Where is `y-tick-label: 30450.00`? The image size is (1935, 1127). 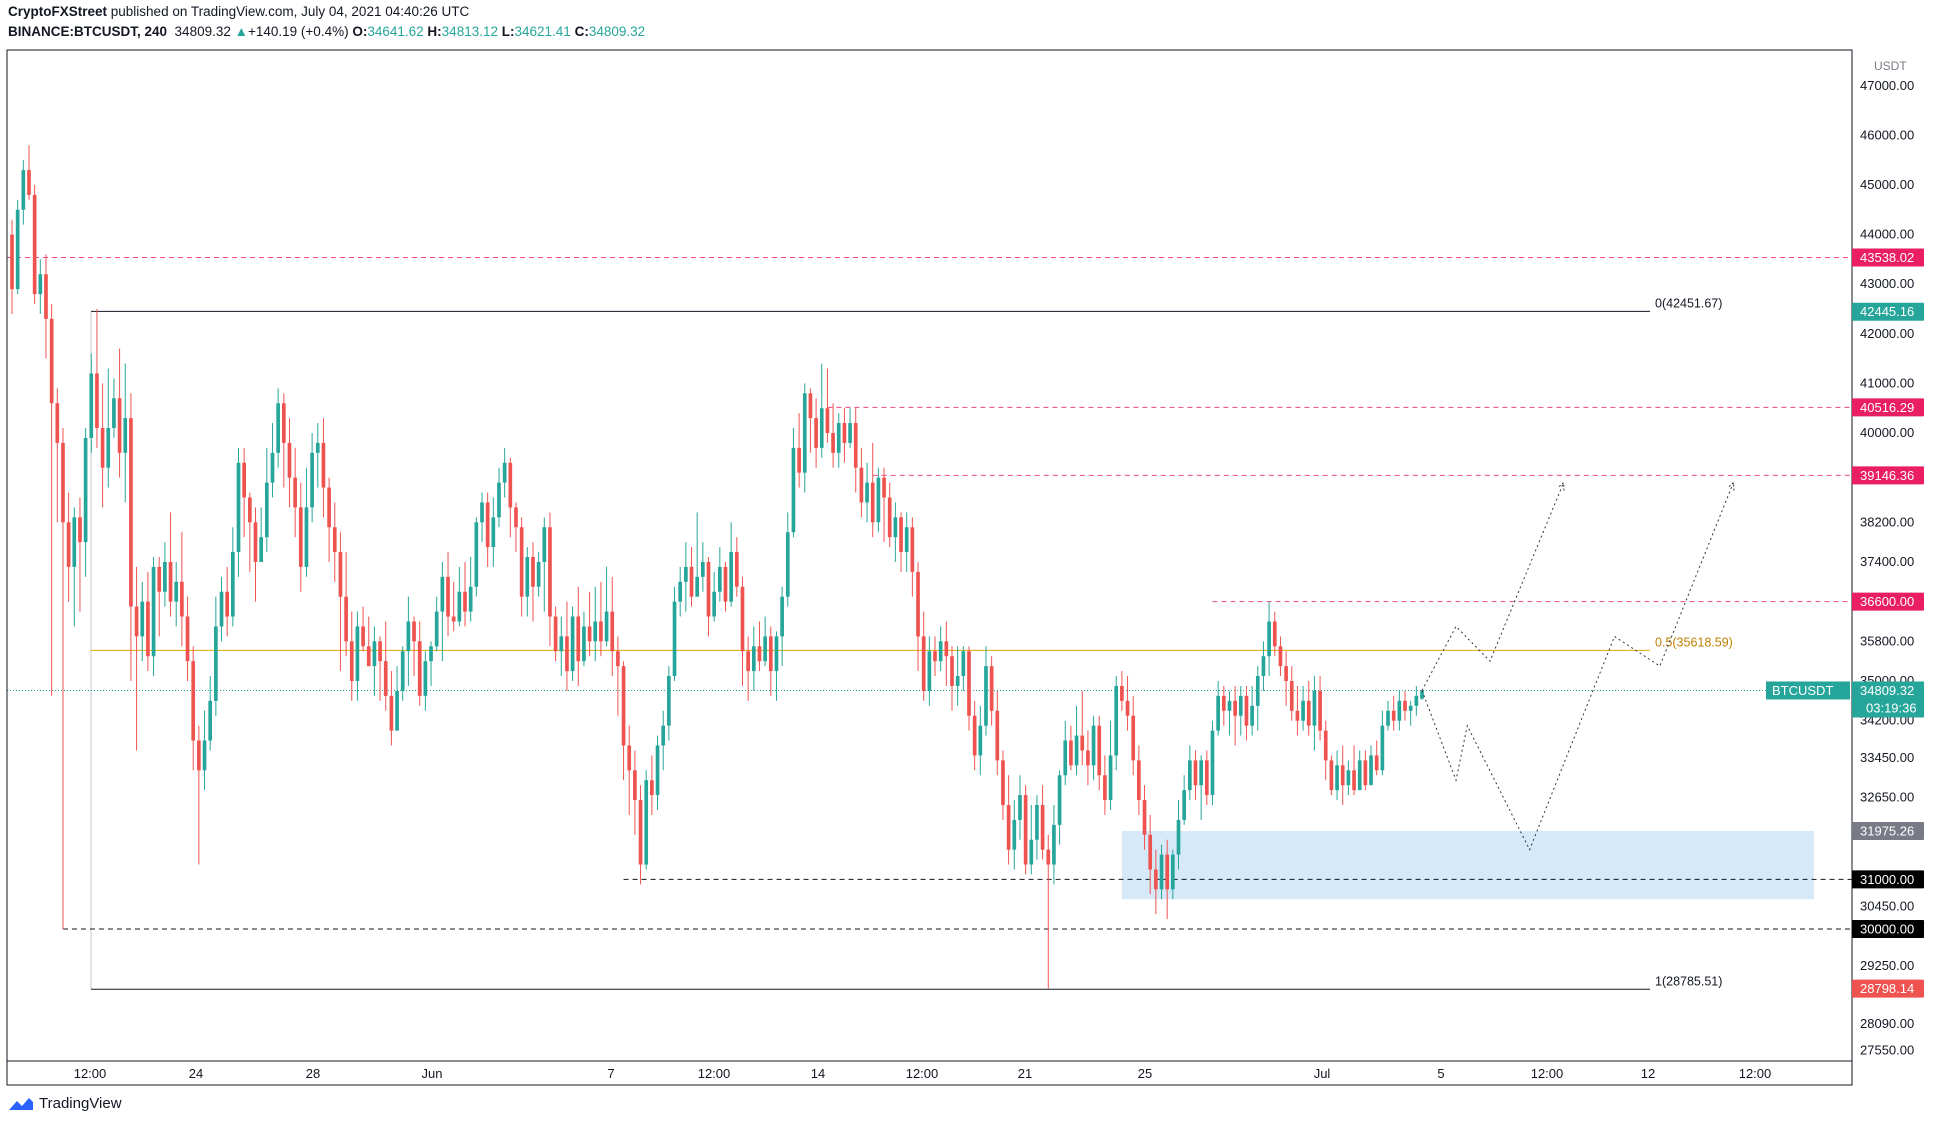 y-tick-label: 30450.00 is located at coordinates (1887, 906).